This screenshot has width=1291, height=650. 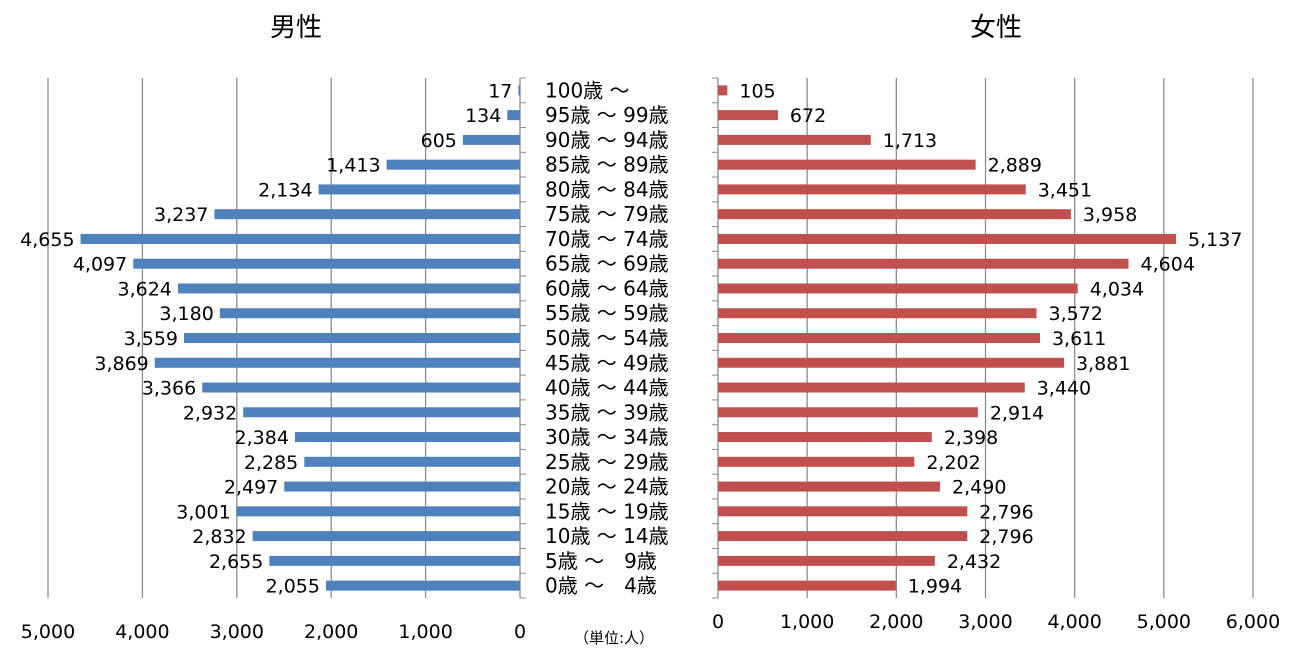 I want to click on male-data-label: 3,366, so click(x=169, y=389).